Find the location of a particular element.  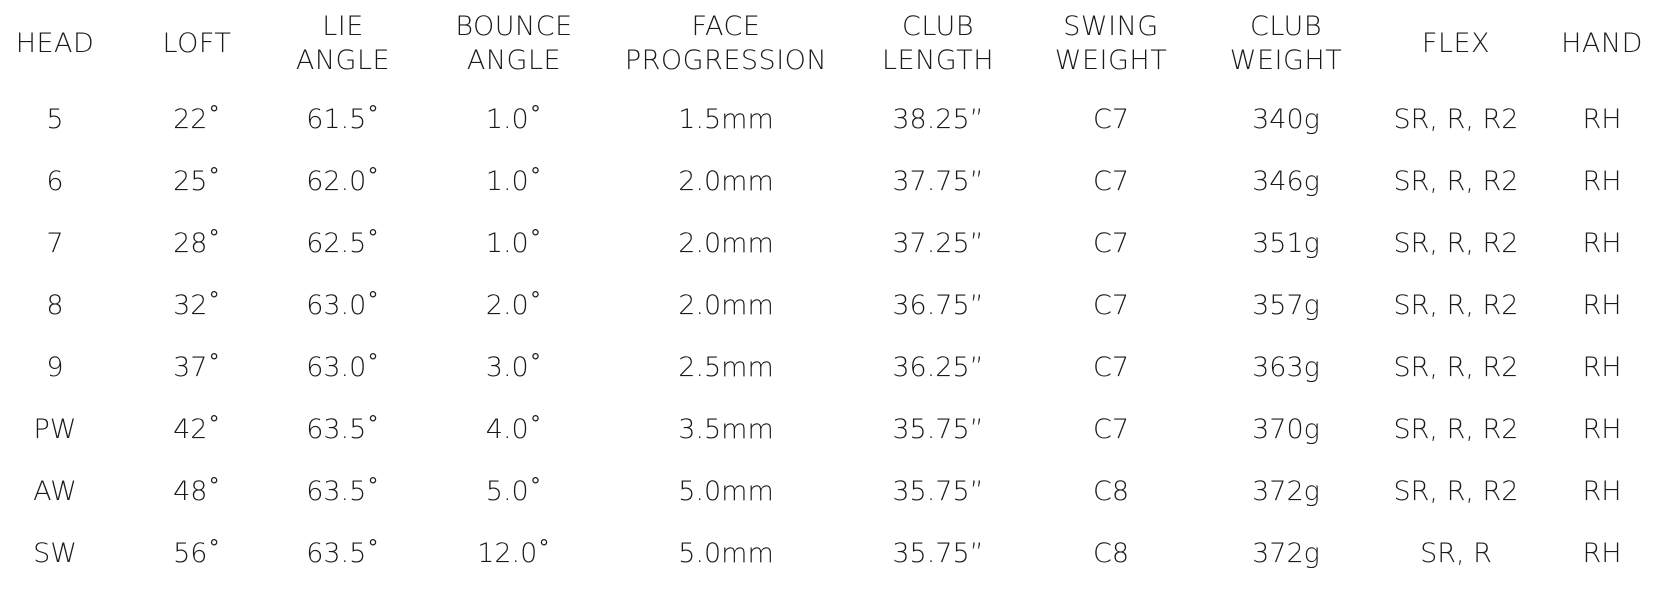

cell-loft: 37˚ is located at coordinates (197, 367).